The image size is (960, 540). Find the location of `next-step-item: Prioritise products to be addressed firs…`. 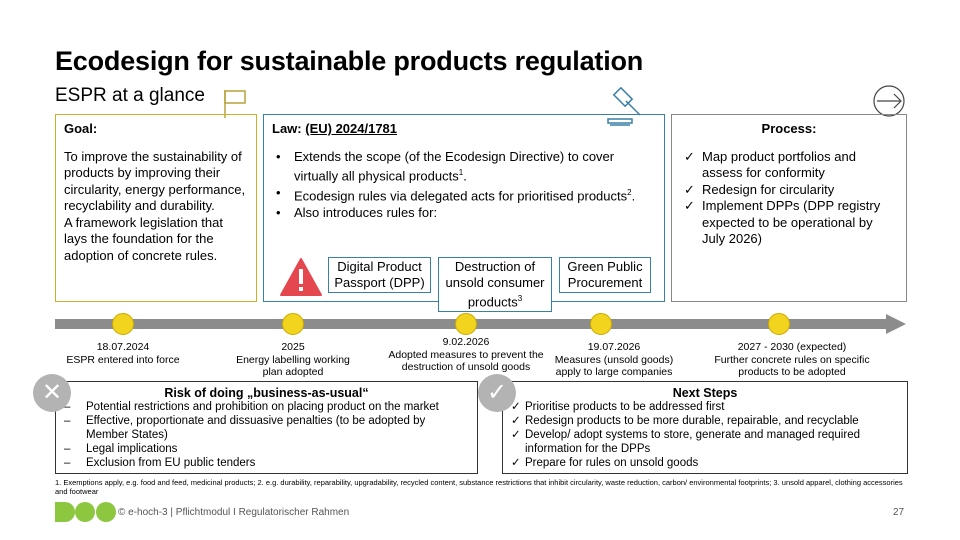

next-step-item: Prioritise products to be addressed firs… is located at coordinates (705, 407).